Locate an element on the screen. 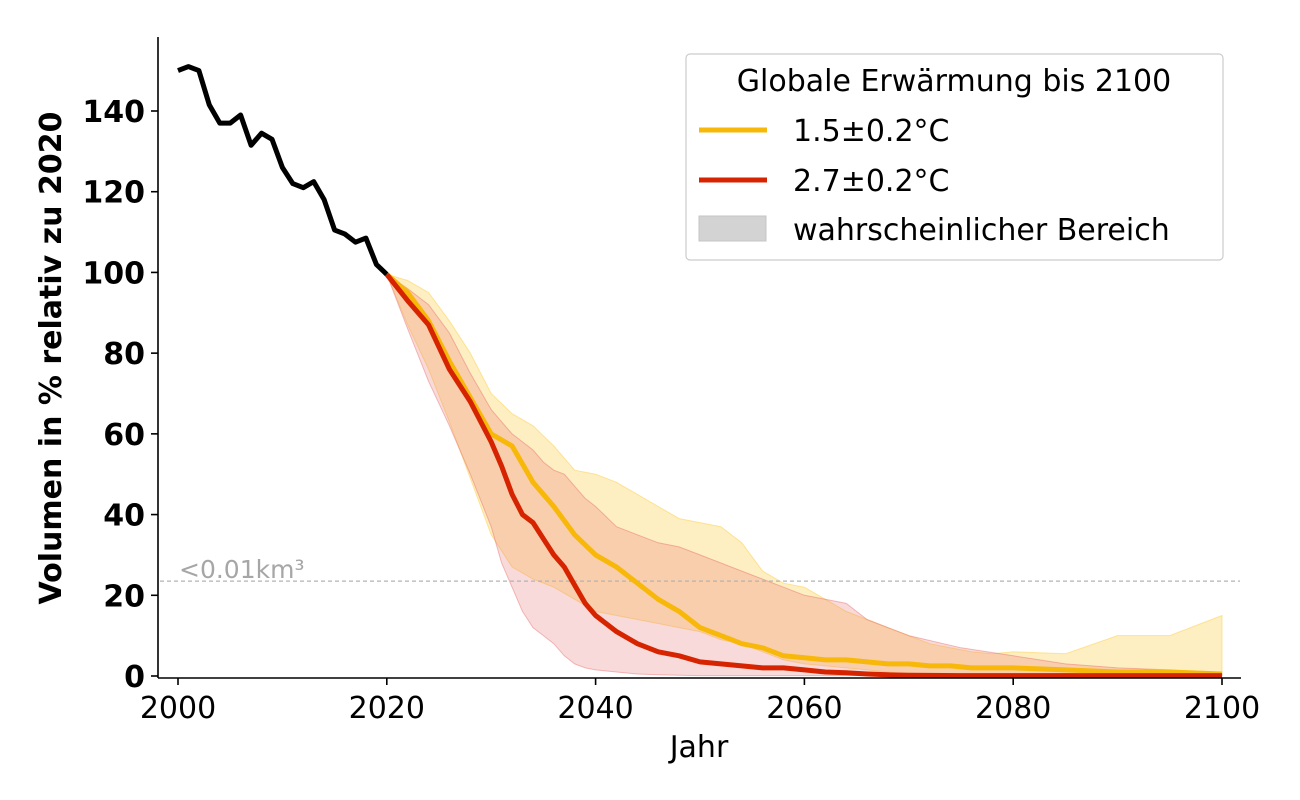 The image size is (1300, 800). legend-title: Globale Erwärmung bis 2100 is located at coordinates (954, 81).